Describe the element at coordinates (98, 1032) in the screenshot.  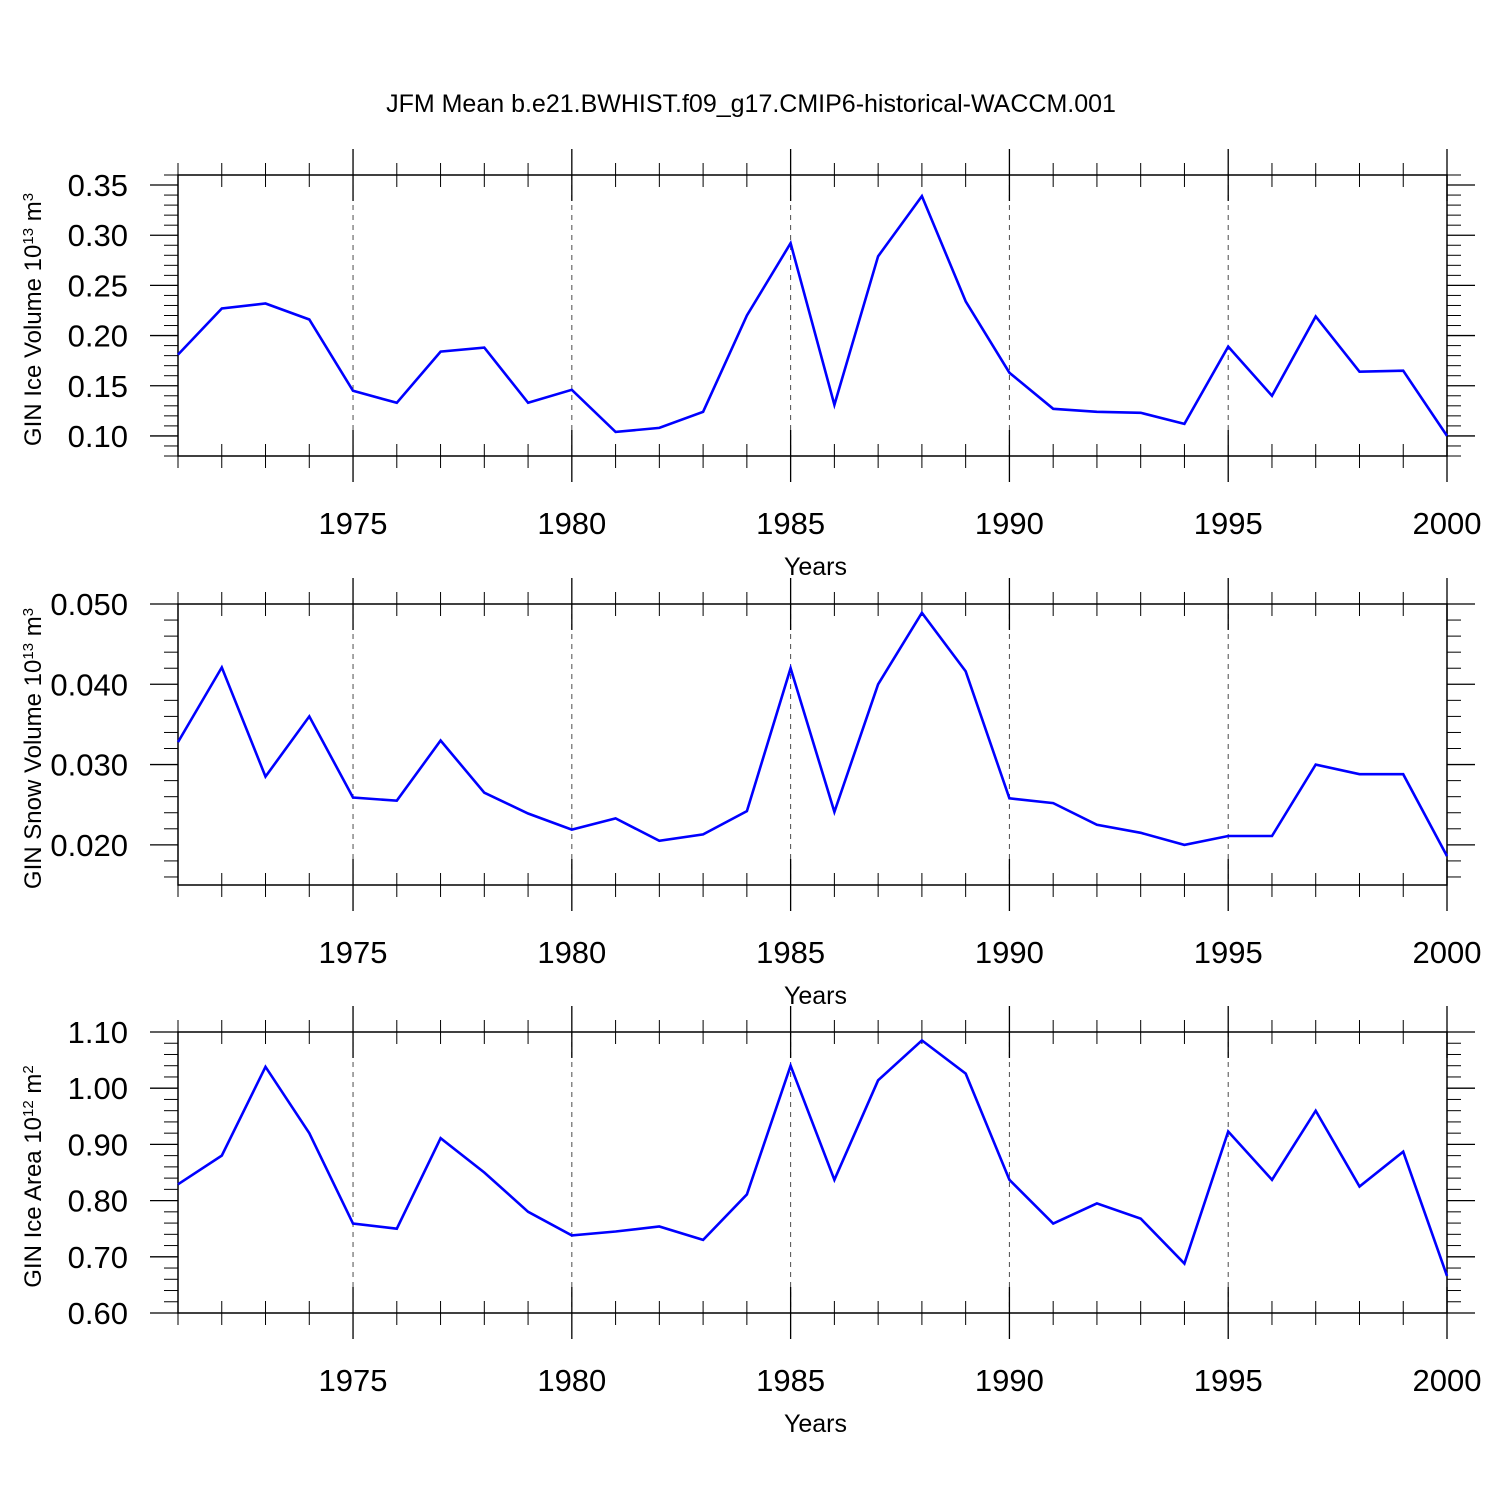
I see `y-tick-label: 1.10` at that location.